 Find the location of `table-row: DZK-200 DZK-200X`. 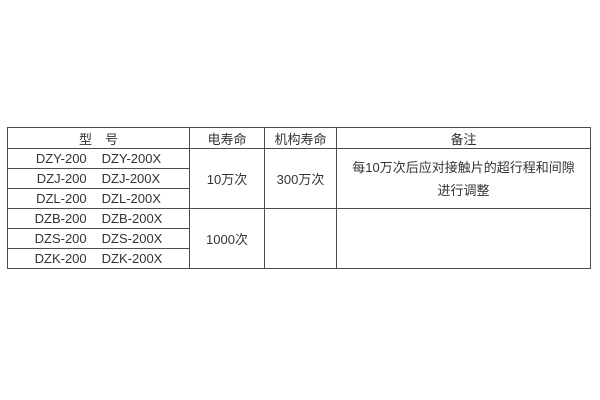

table-row: DZK-200 DZK-200X is located at coordinates (299, 258).